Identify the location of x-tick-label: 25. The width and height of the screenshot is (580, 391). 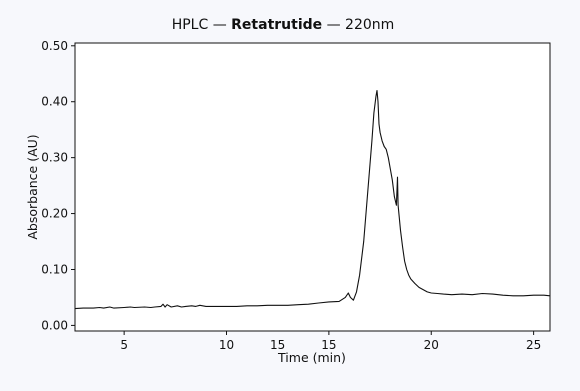
(533, 345).